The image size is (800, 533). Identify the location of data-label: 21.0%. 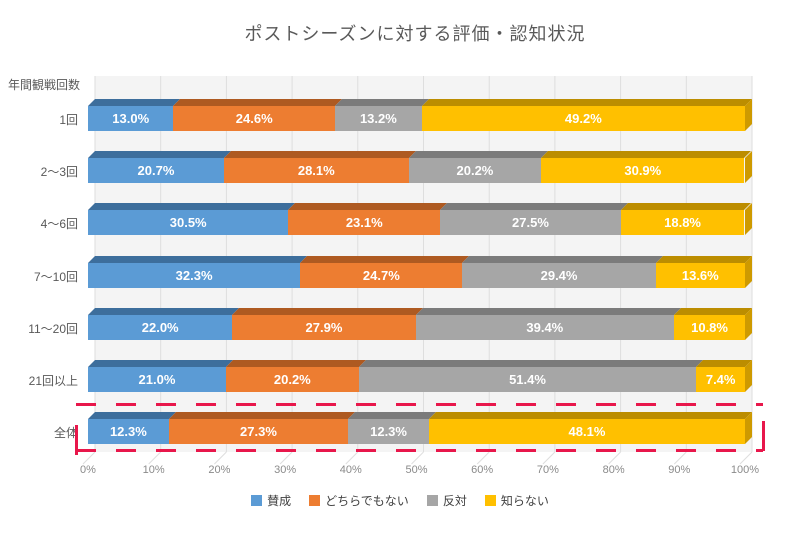
(157, 379).